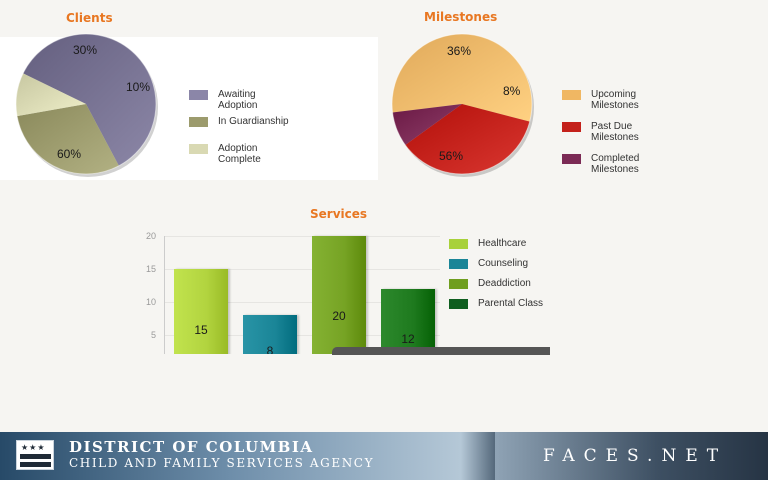 The height and width of the screenshot is (480, 768). Describe the element at coordinates (612, 126) in the screenshot. I see `milestones-legend-label-line: Past Due` at that location.